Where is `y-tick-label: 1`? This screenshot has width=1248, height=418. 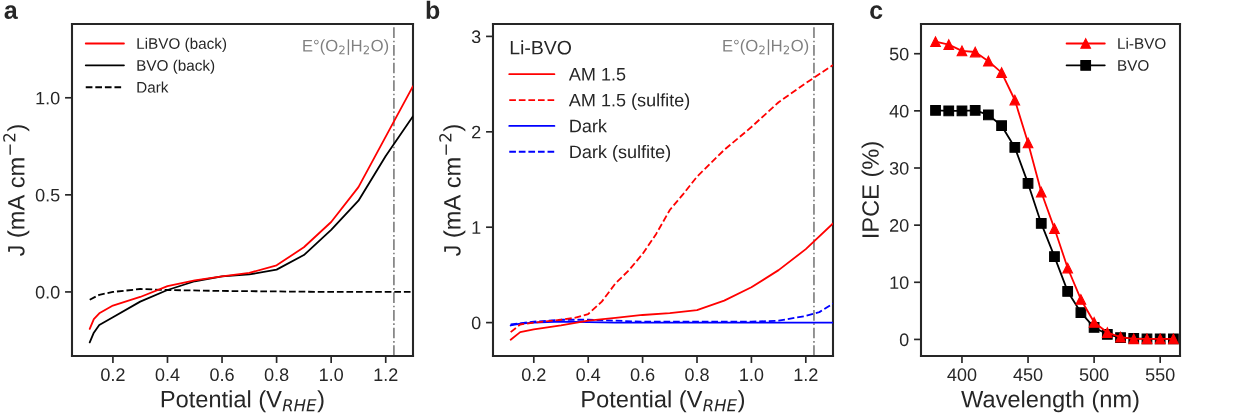 y-tick-label: 1 is located at coordinates (476, 227).